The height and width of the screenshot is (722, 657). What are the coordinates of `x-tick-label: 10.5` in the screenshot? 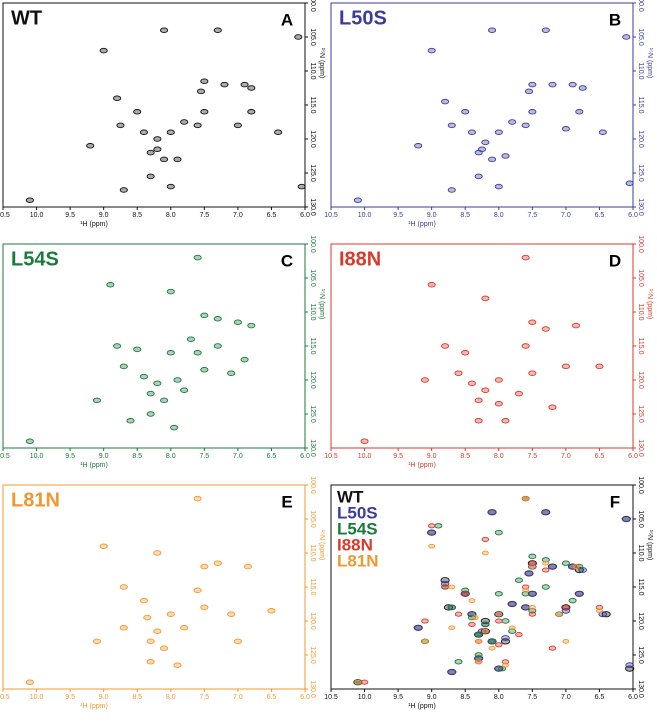 It's located at (5, 215).